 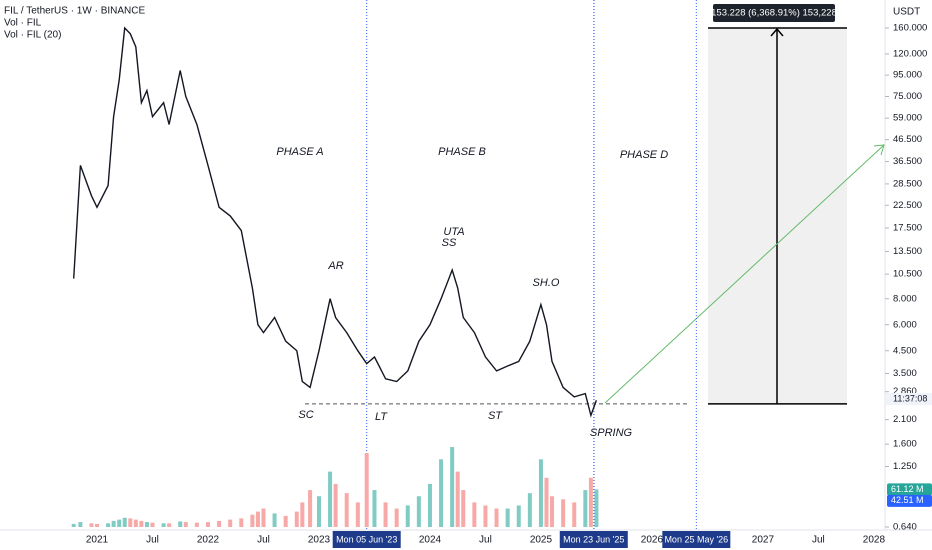 I want to click on phase-annotation: PHASE A, so click(x=299, y=152).